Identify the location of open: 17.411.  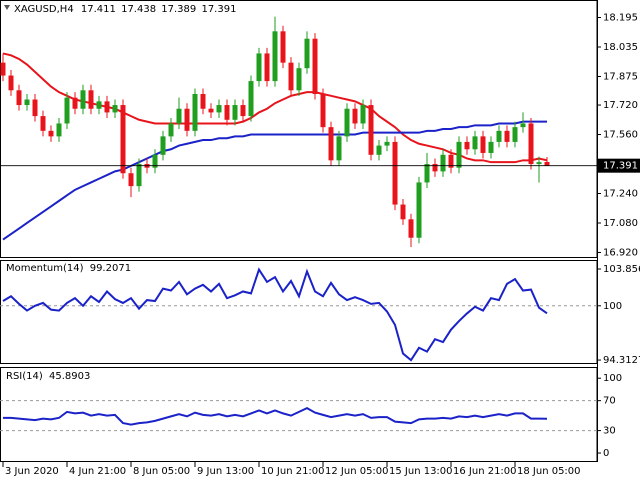
(98, 9).